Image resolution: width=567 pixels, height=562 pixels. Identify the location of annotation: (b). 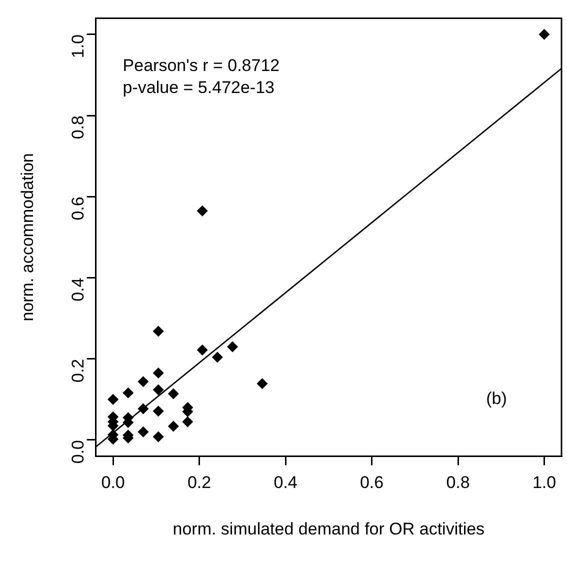
(496, 398).